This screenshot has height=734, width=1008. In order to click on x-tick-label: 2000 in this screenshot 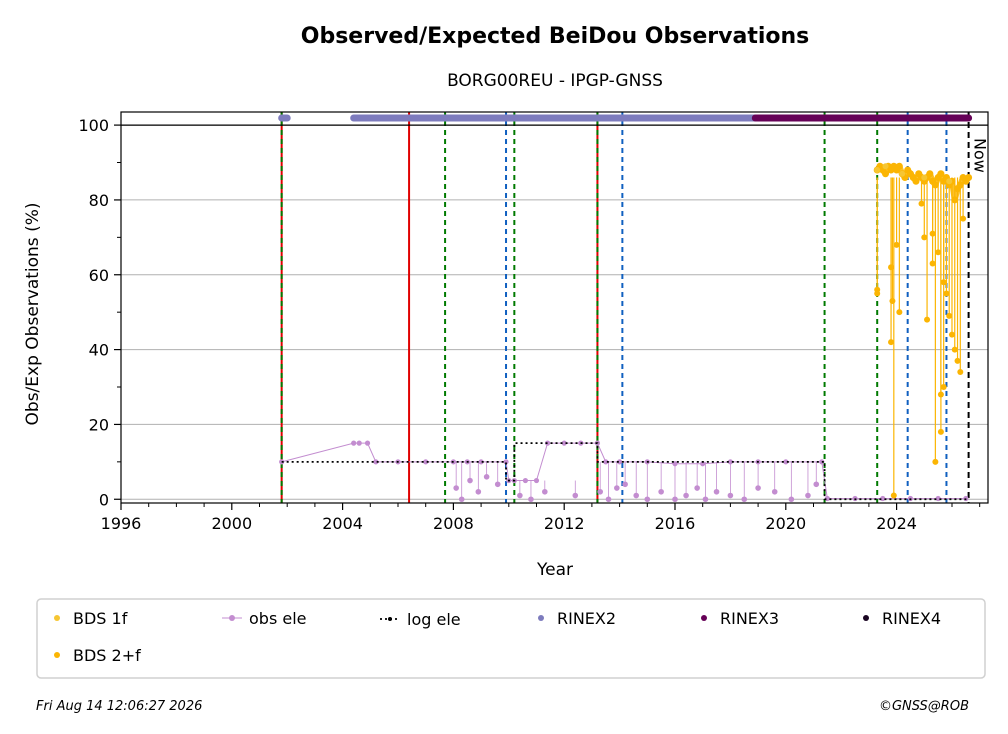, I will do `click(231, 523)`.